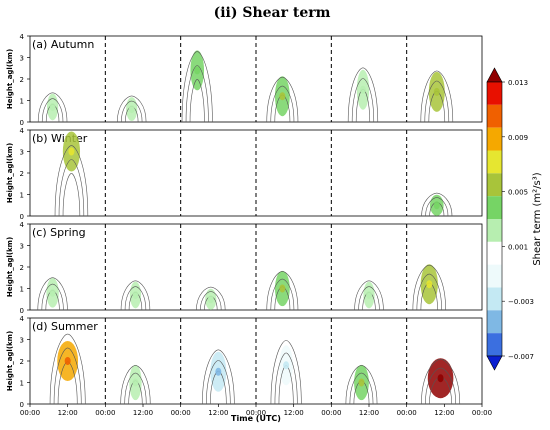 This screenshot has height=430, width=550. Describe the element at coordinates (521, 357) in the screenshot. I see `colorbar-tick-label: −0.007` at that location.